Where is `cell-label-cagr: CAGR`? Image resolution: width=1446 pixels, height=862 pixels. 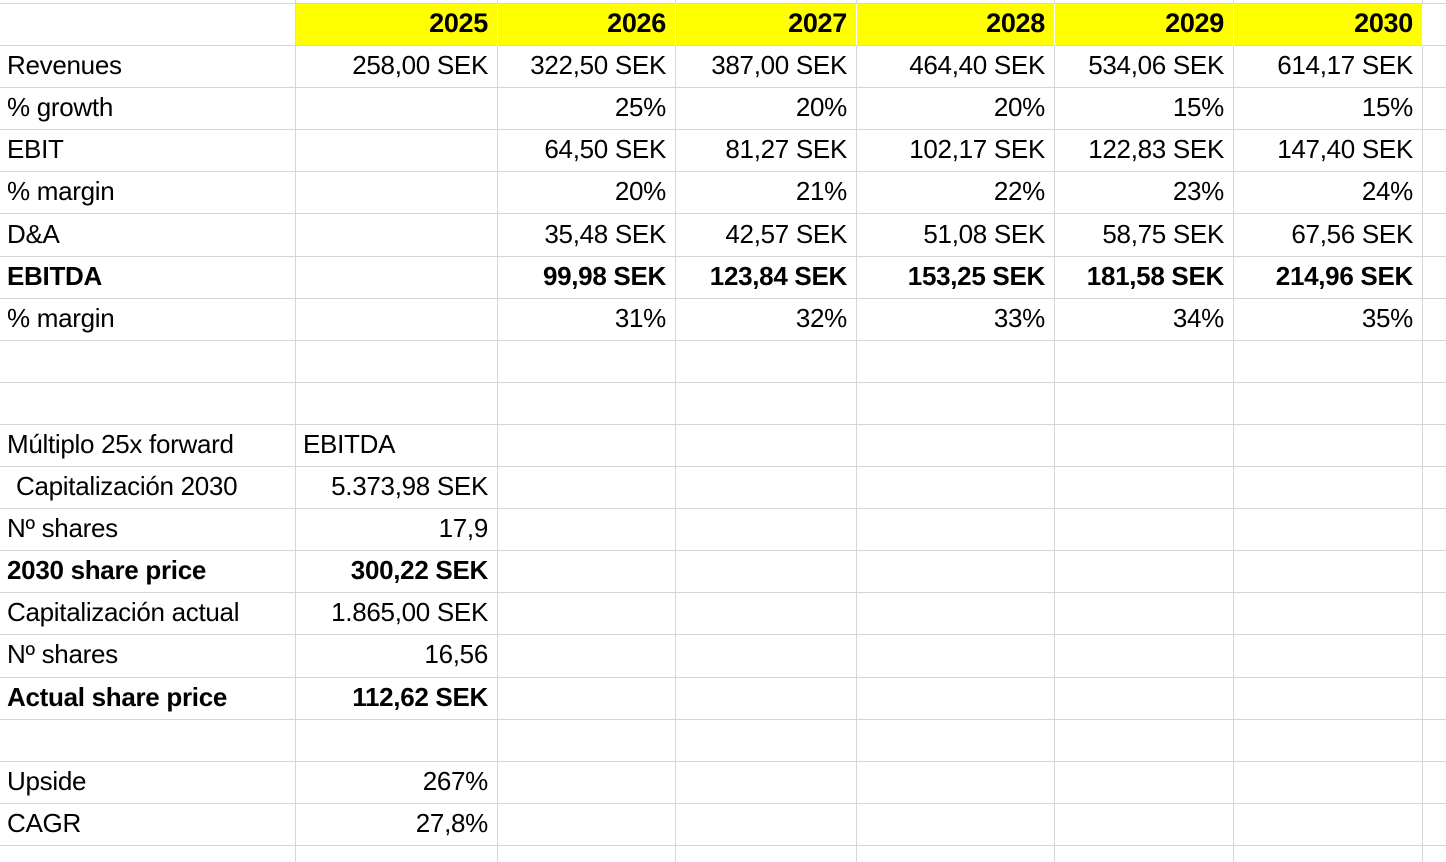 cell-label-cagr: CAGR is located at coordinates (148, 824).